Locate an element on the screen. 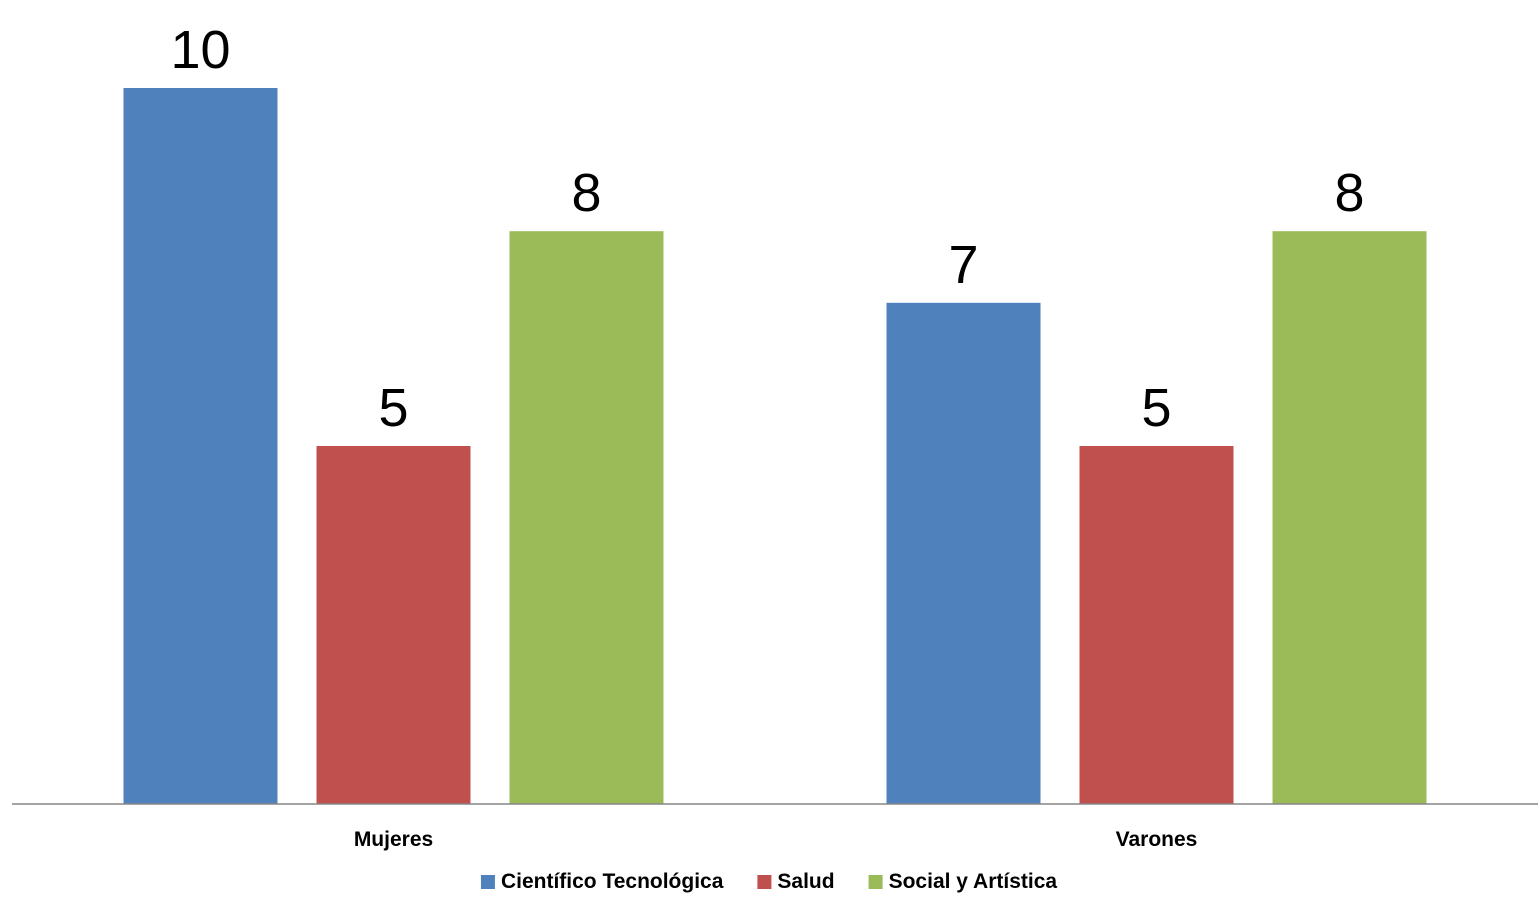 The height and width of the screenshot is (907, 1538). data-label-mujeres-salud: 5 is located at coordinates (393, 408).